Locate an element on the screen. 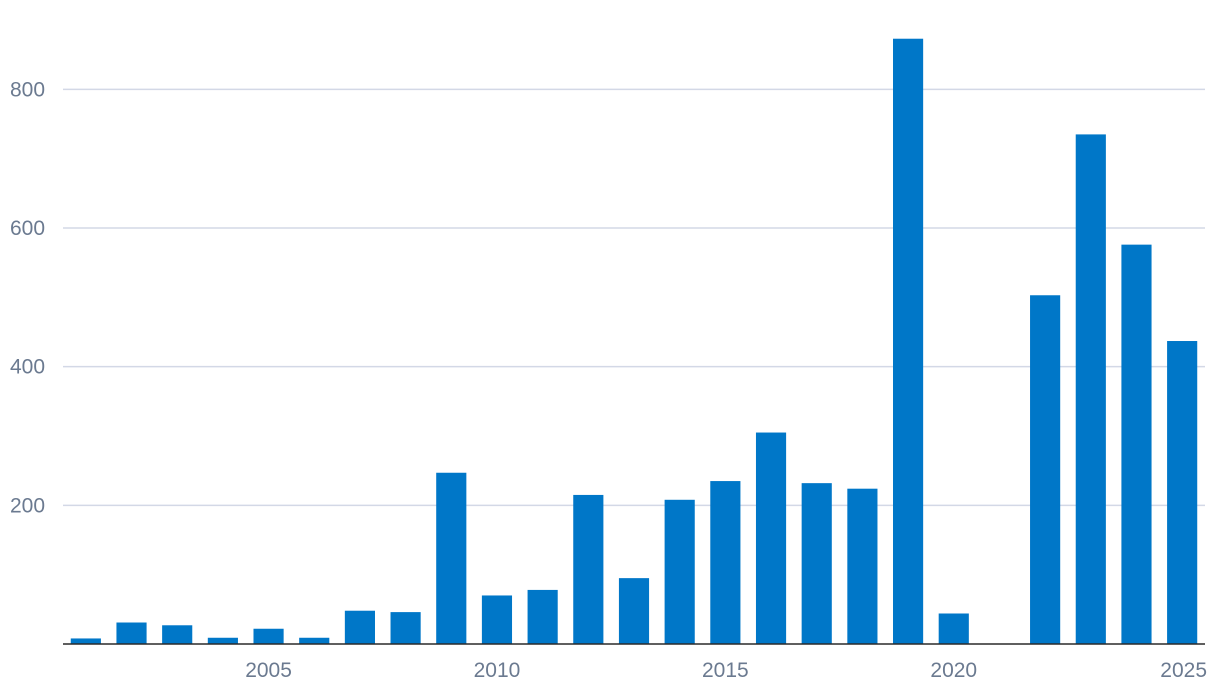  bar-2015 is located at coordinates (725, 562).